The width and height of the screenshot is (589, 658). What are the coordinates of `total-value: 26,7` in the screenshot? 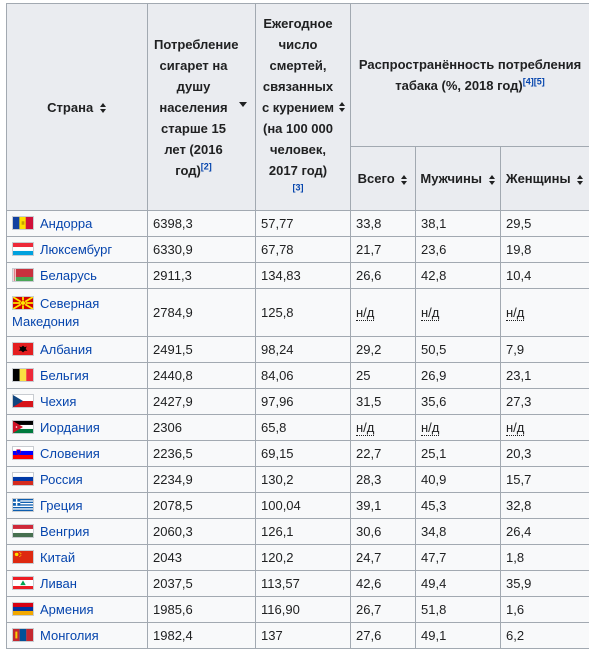 It's located at (369, 609).